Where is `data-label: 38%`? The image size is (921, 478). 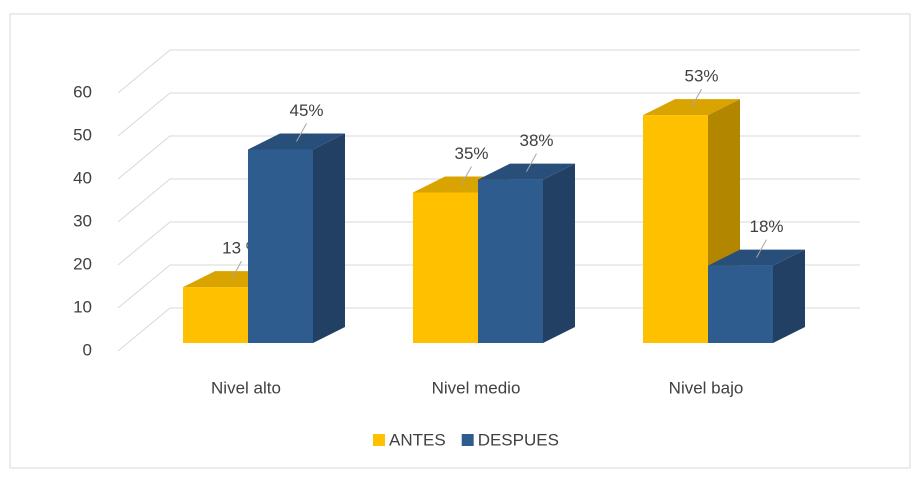
data-label: 38% is located at coordinates (536, 140).